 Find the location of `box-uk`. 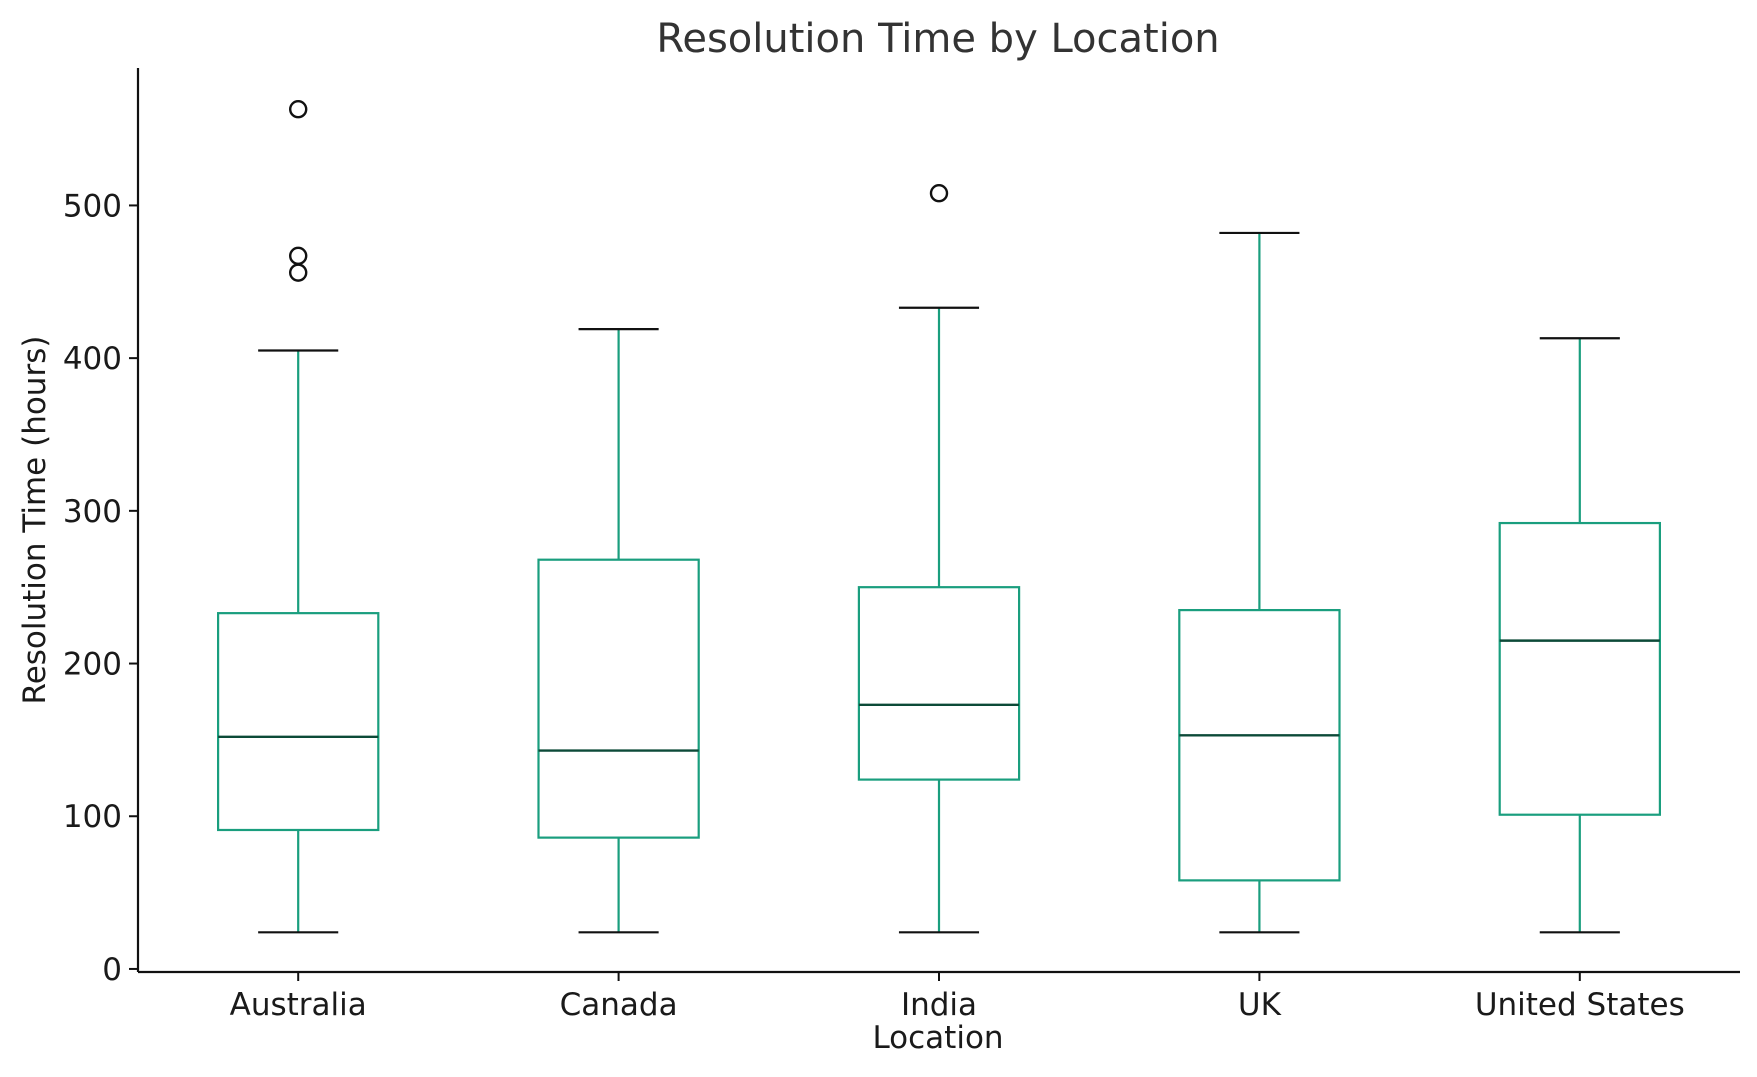

box-uk is located at coordinates (1259, 745).